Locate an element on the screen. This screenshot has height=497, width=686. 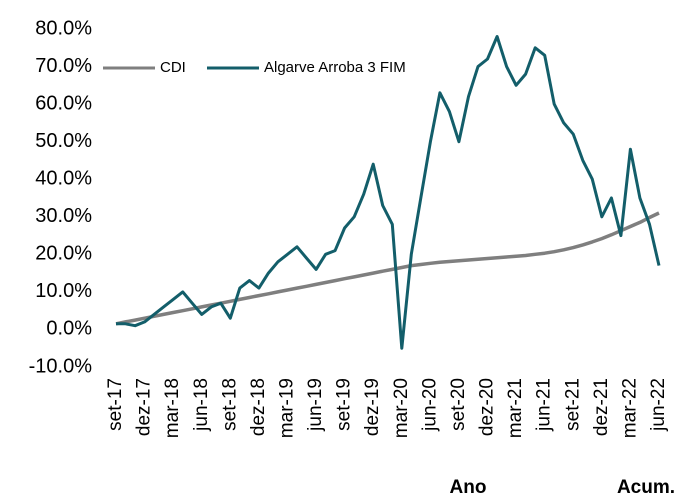
x-tick-label: dez-20 is located at coordinates (487, 407).